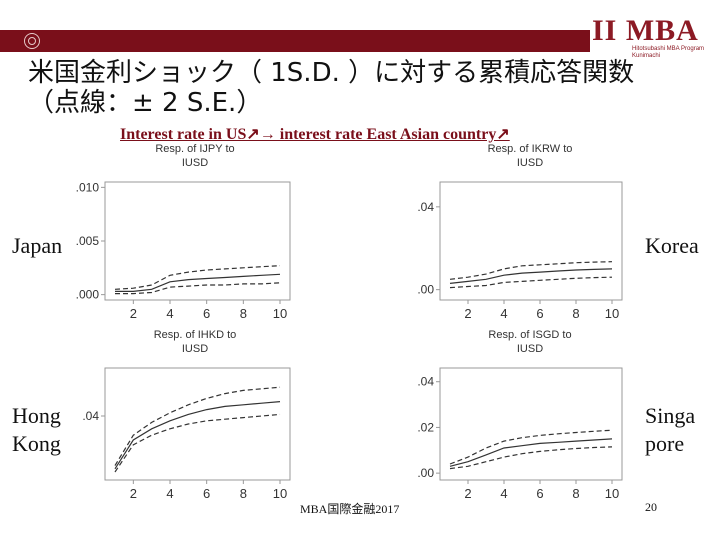 Image resolution: width=720 pixels, height=540 pixels. I want to click on chart-2-title-line-1: Resp. of IHKD to, so click(195, 335).